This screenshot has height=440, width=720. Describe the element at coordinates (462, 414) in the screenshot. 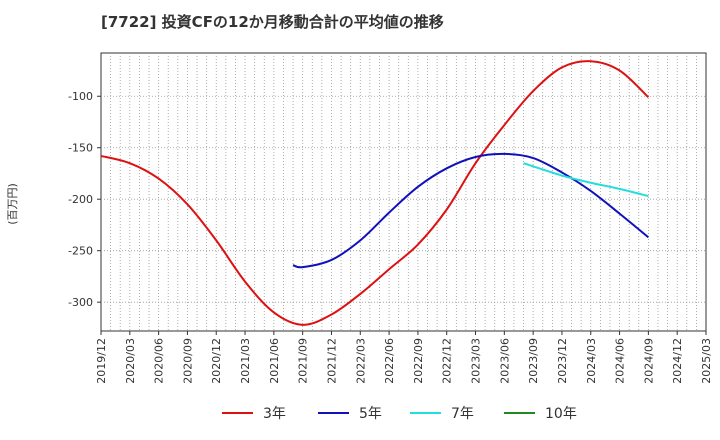

I see `legend-label-3: 7年` at that location.